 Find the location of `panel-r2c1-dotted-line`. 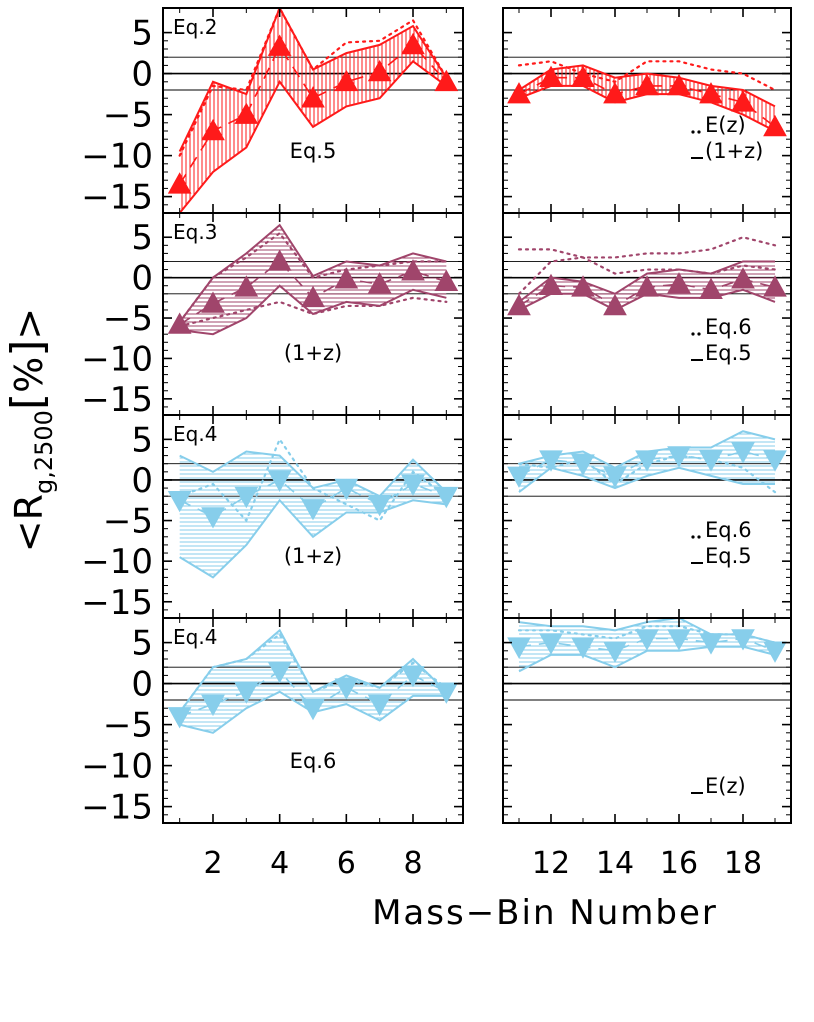

panel-r2c1-dotted-line is located at coordinates (313, 277).